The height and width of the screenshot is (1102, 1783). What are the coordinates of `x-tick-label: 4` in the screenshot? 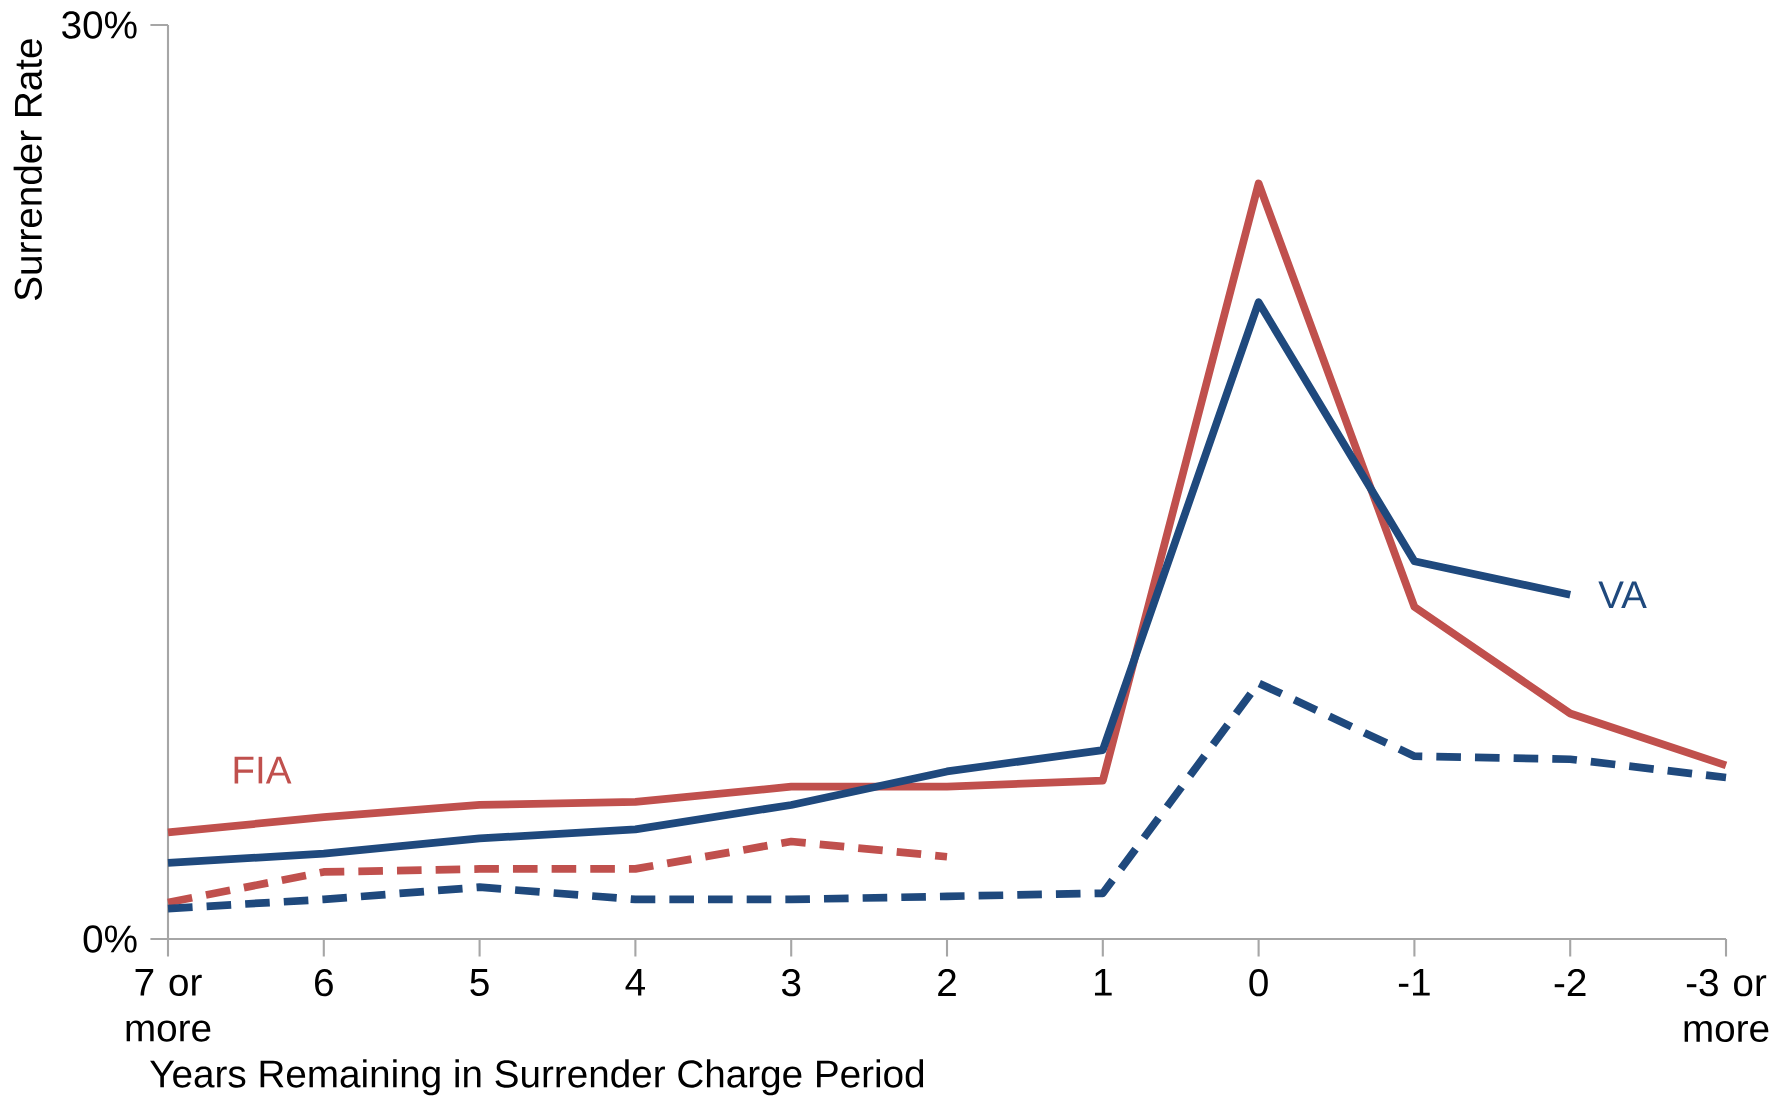 It's located at (635, 982).